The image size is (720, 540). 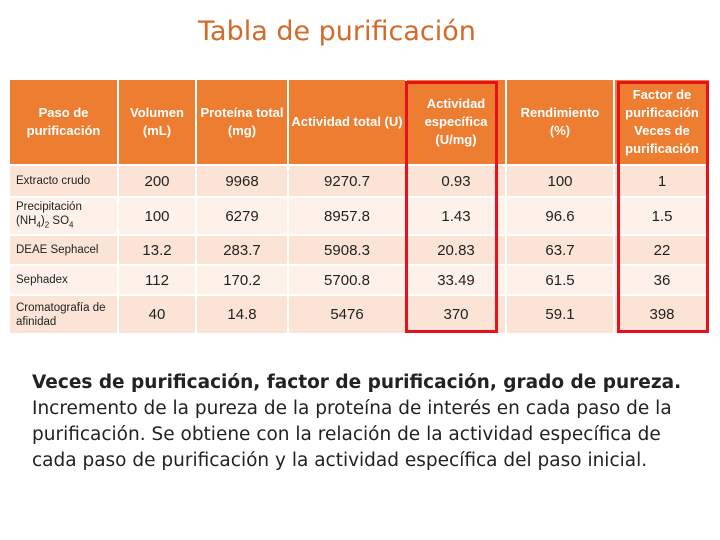 What do you see at coordinates (242, 215) in the screenshot?
I see `cell-protein: 6279` at bounding box center [242, 215].